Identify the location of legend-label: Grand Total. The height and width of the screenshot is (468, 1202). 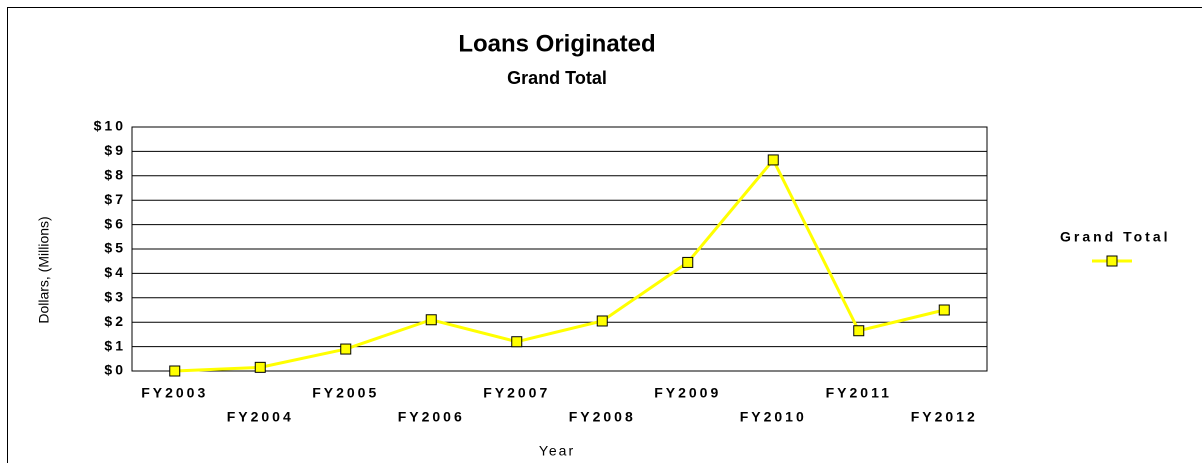
(1115, 237).